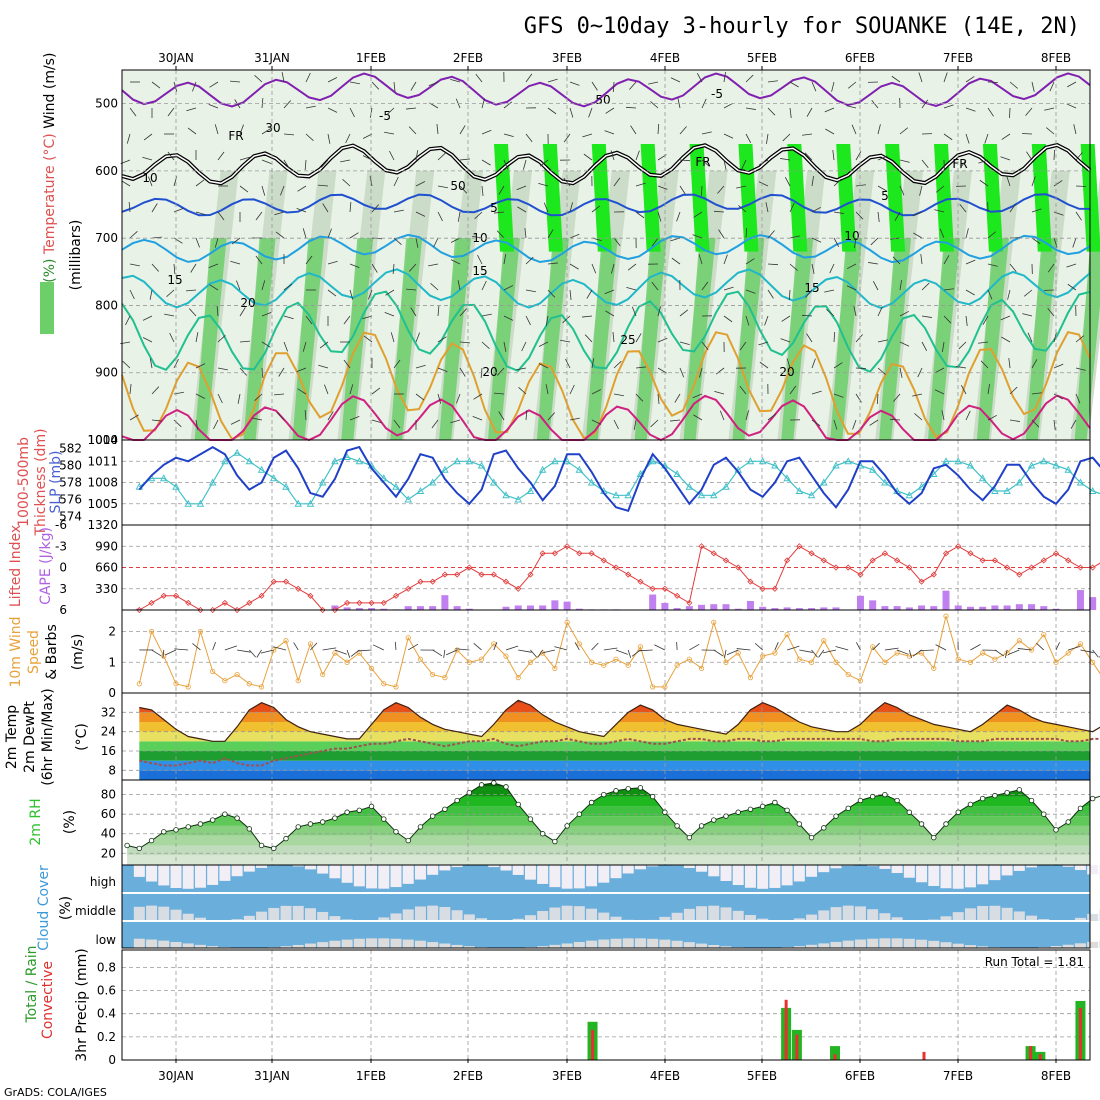 The width and height of the screenshot is (1100, 1100). What do you see at coordinates (702, 162) in the screenshot?
I see `contour-label: FR` at bounding box center [702, 162].